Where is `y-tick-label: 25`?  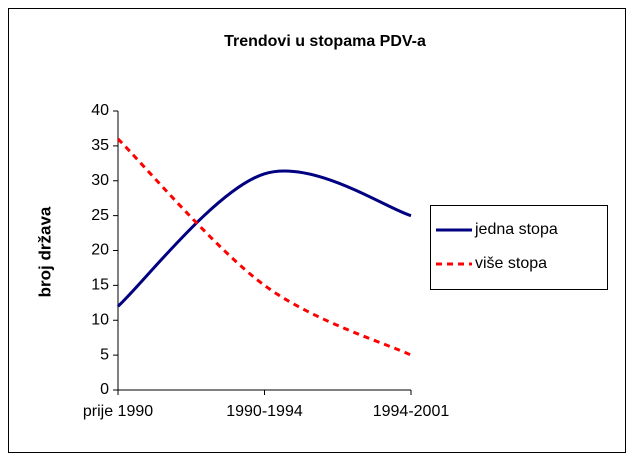
y-tick-label: 25 is located at coordinates (100, 215).